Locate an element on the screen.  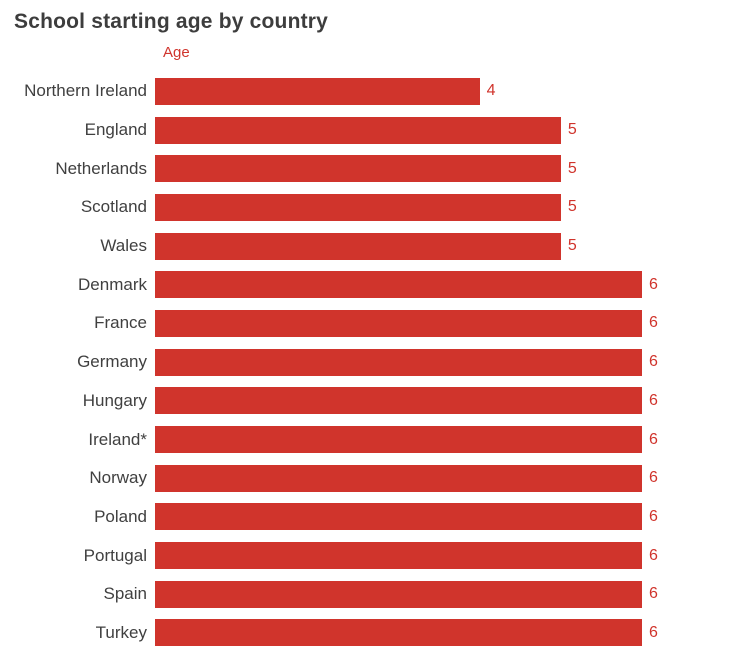
age-axis-label: Age is located at coordinates (176, 52).